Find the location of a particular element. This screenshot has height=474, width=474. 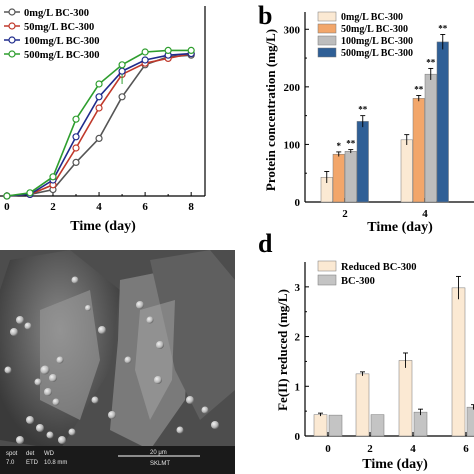

x-axis-label-b: Time (day) is located at coordinates (400, 227).